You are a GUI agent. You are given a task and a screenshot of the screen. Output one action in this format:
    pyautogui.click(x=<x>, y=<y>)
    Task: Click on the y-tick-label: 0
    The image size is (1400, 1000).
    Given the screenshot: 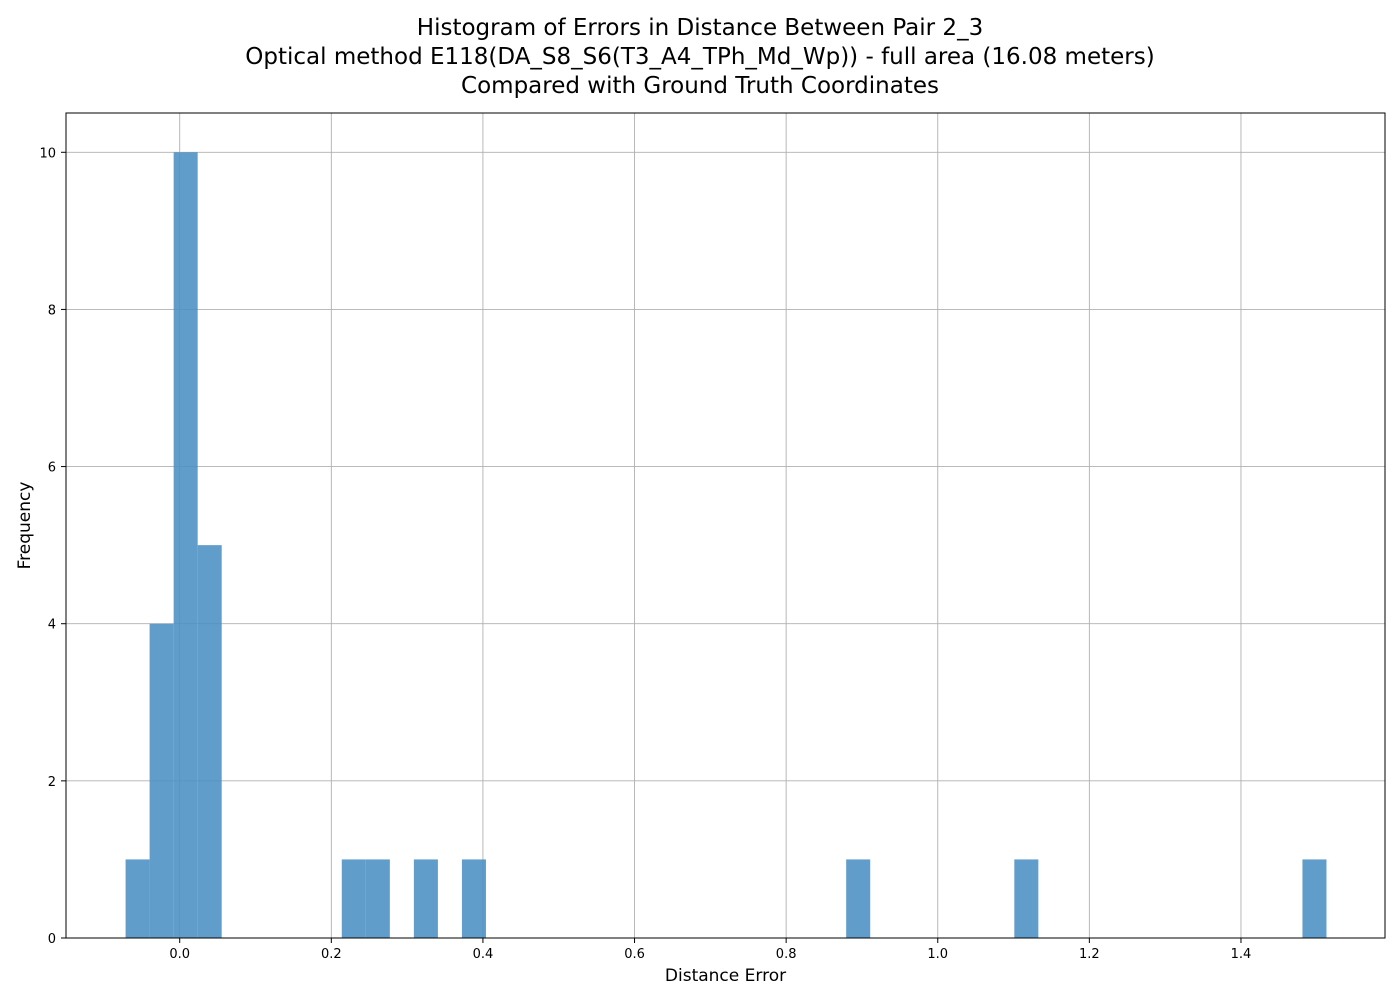 What is the action you would take?
    pyautogui.click(x=52, y=939)
    